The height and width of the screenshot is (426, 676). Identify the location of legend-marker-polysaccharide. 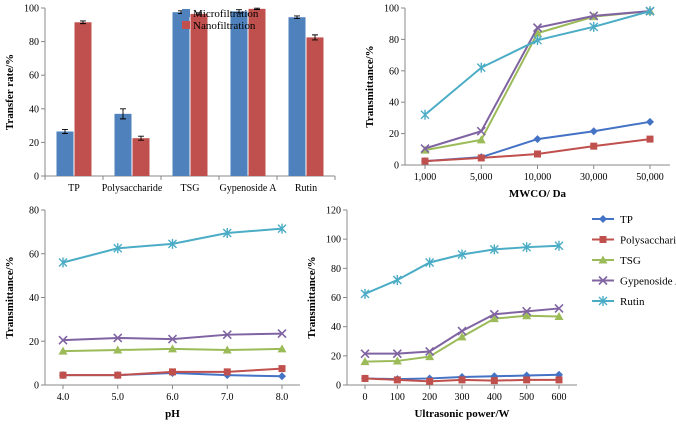
(603, 239).